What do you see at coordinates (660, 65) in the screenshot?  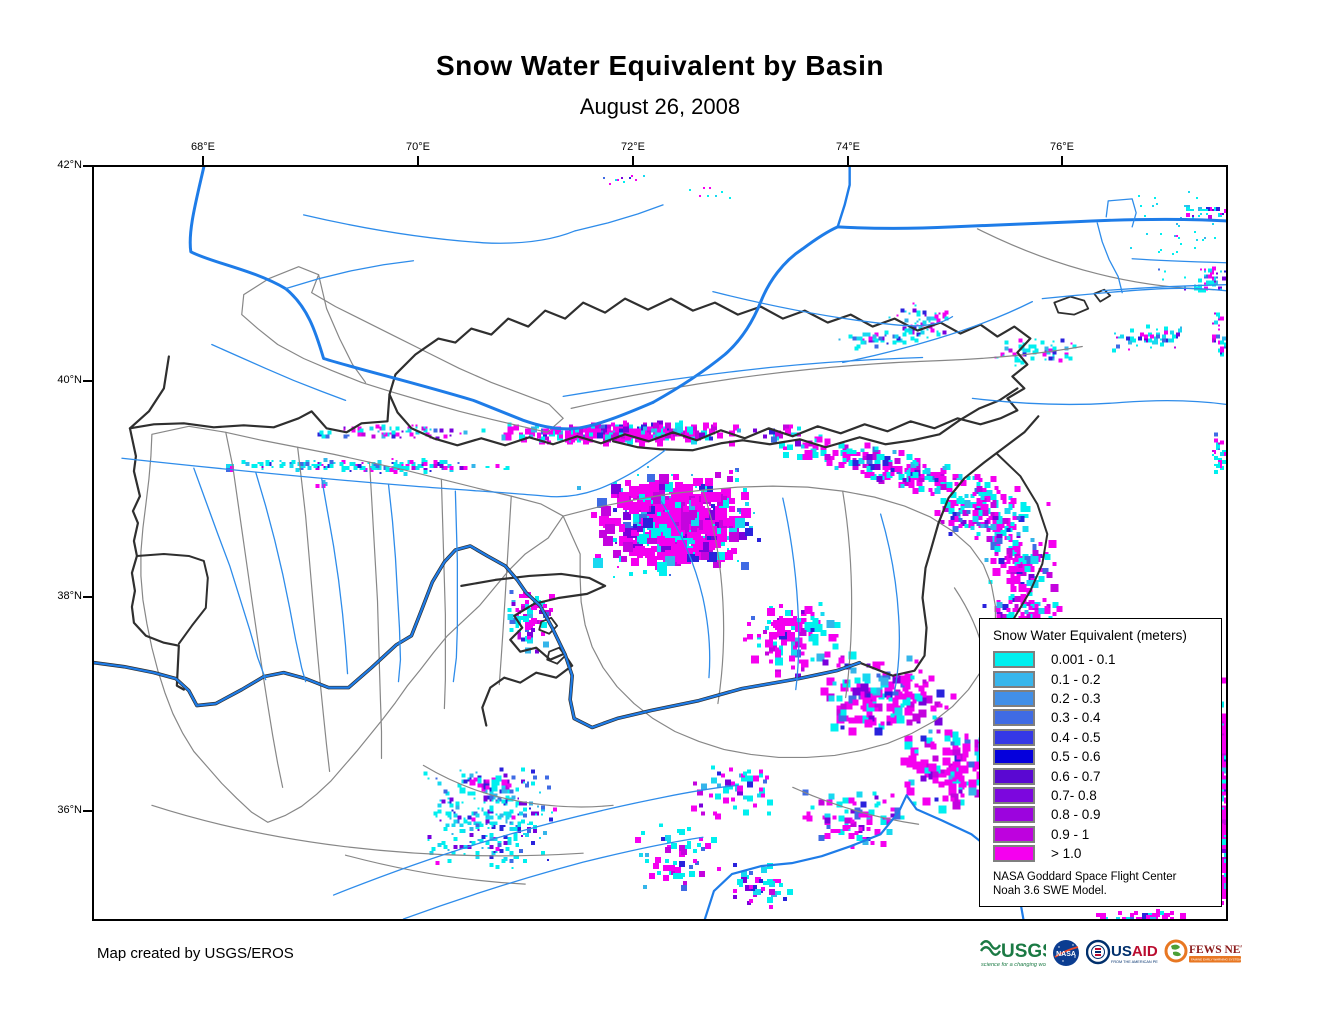 I see `page-title: Snow Water Equivalent by Basin` at bounding box center [660, 65].